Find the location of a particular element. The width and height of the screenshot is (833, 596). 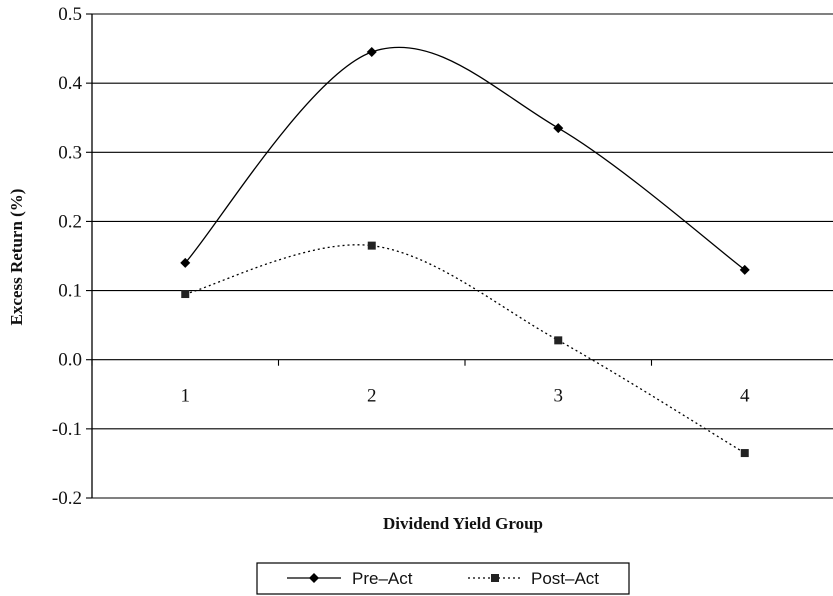

x-tick-label: 2 is located at coordinates (372, 396).